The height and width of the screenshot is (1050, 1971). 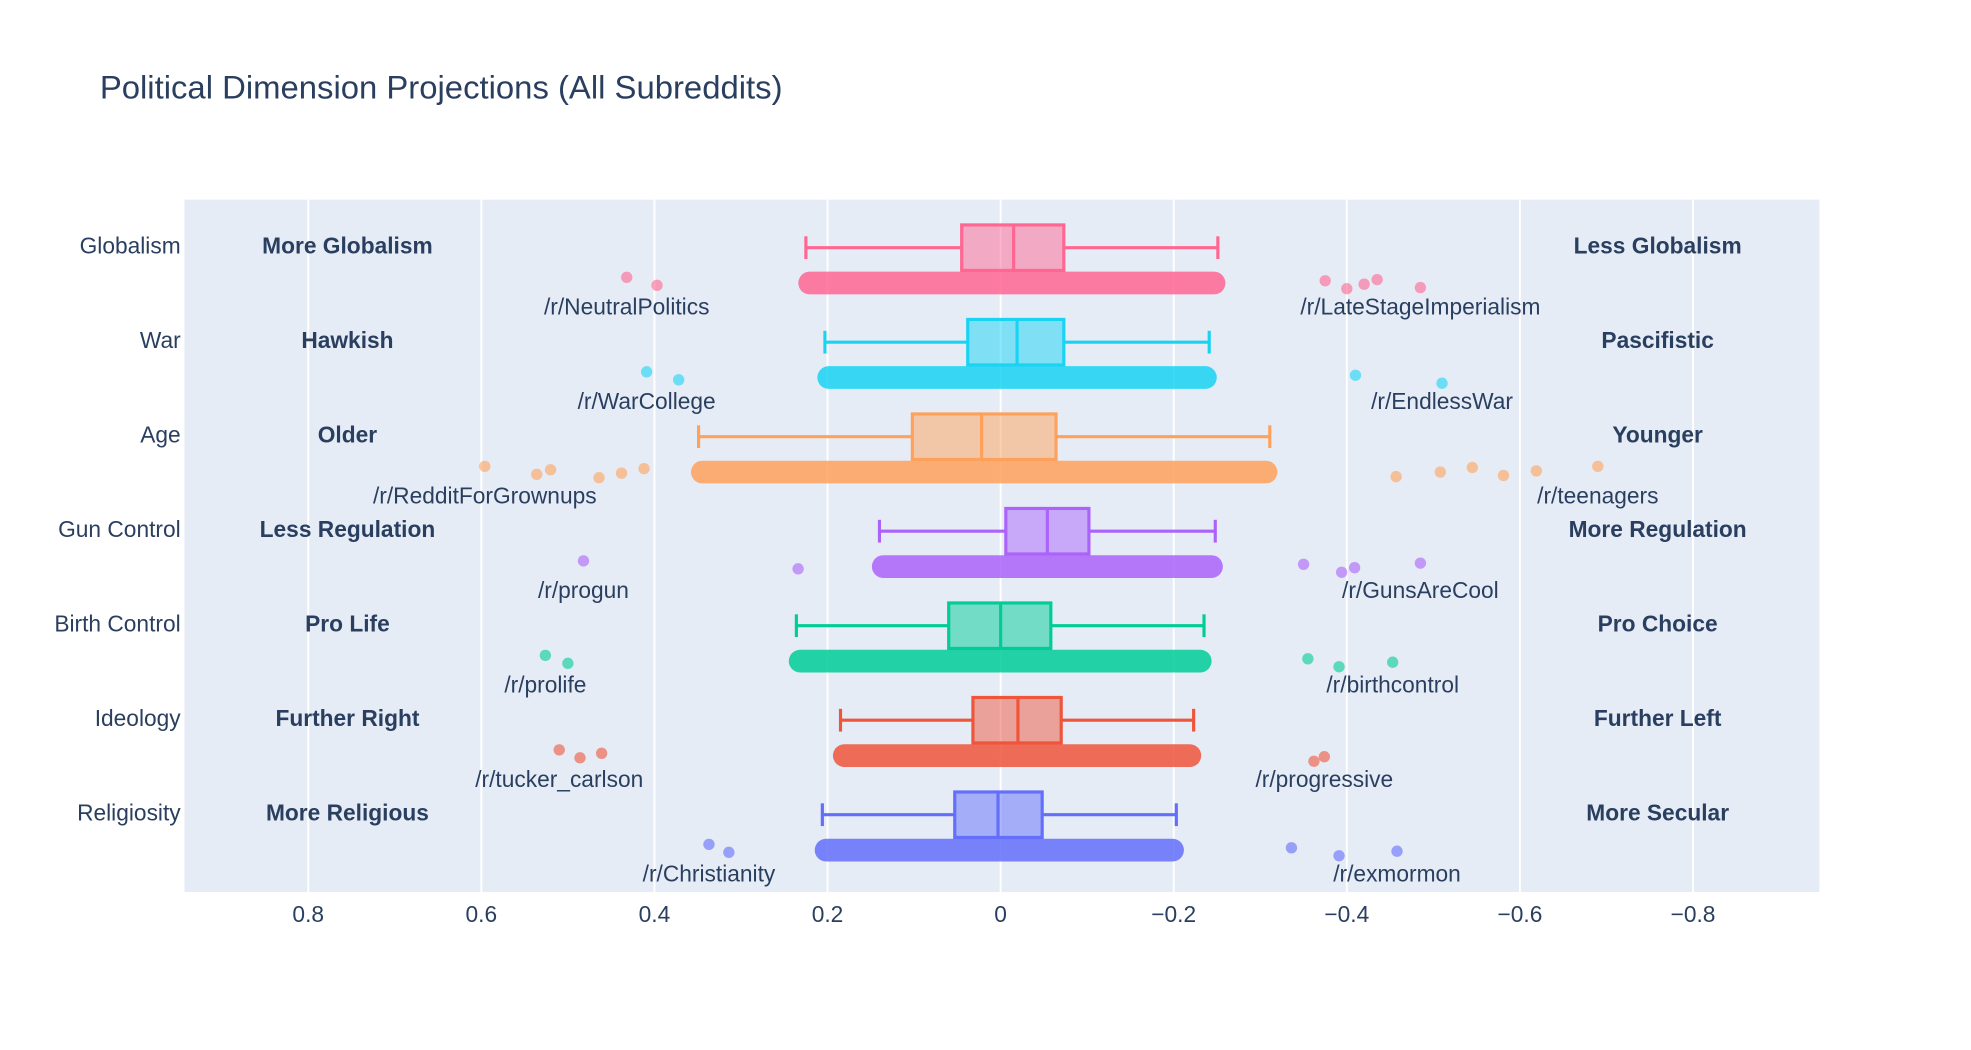 I want to click on pole-label: Older, so click(x=348, y=435).